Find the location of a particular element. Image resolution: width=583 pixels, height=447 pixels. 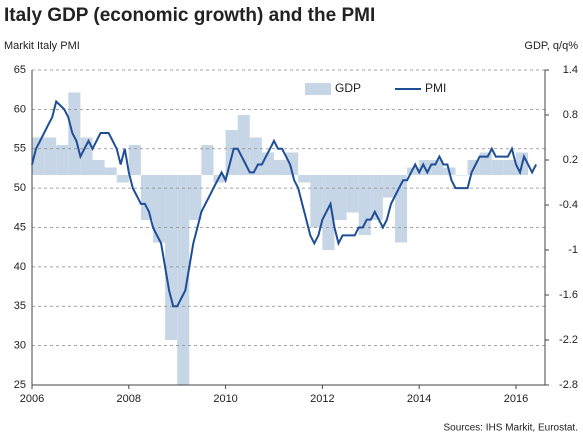

y-tick-label: 45 is located at coordinates (20, 227).